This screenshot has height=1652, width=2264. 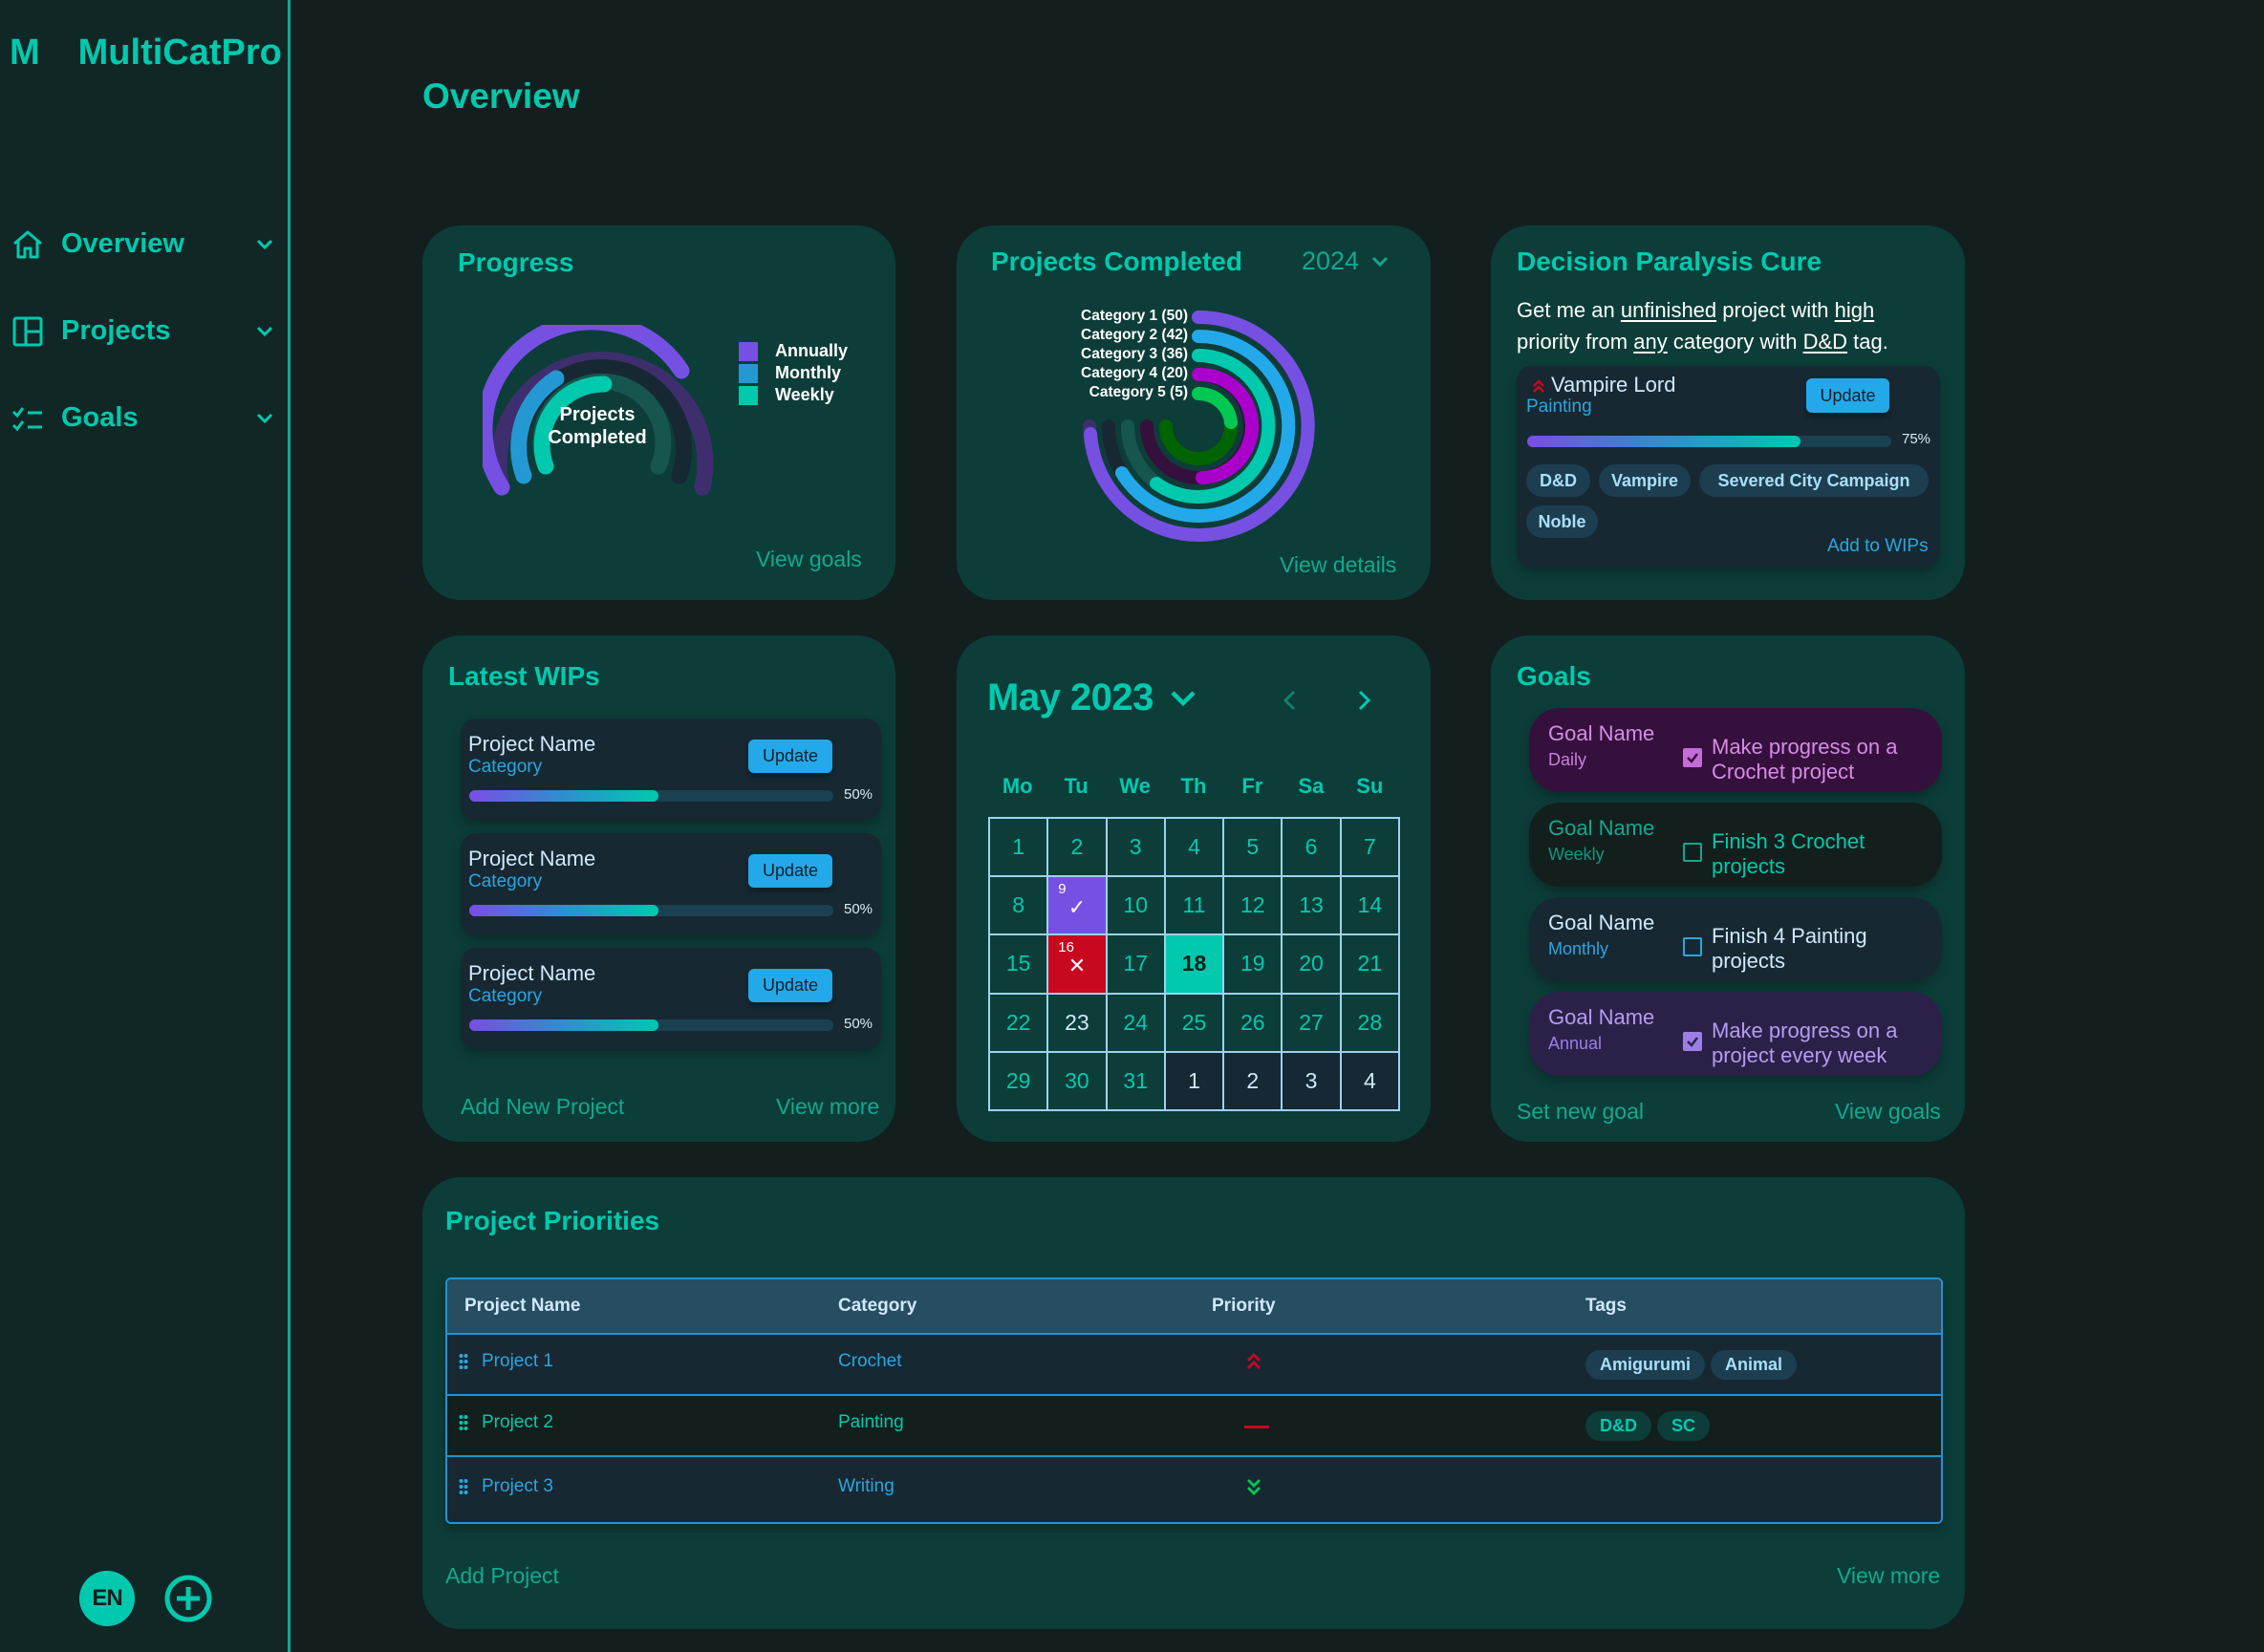 I want to click on calendar-day: 15, so click(x=1019, y=964).